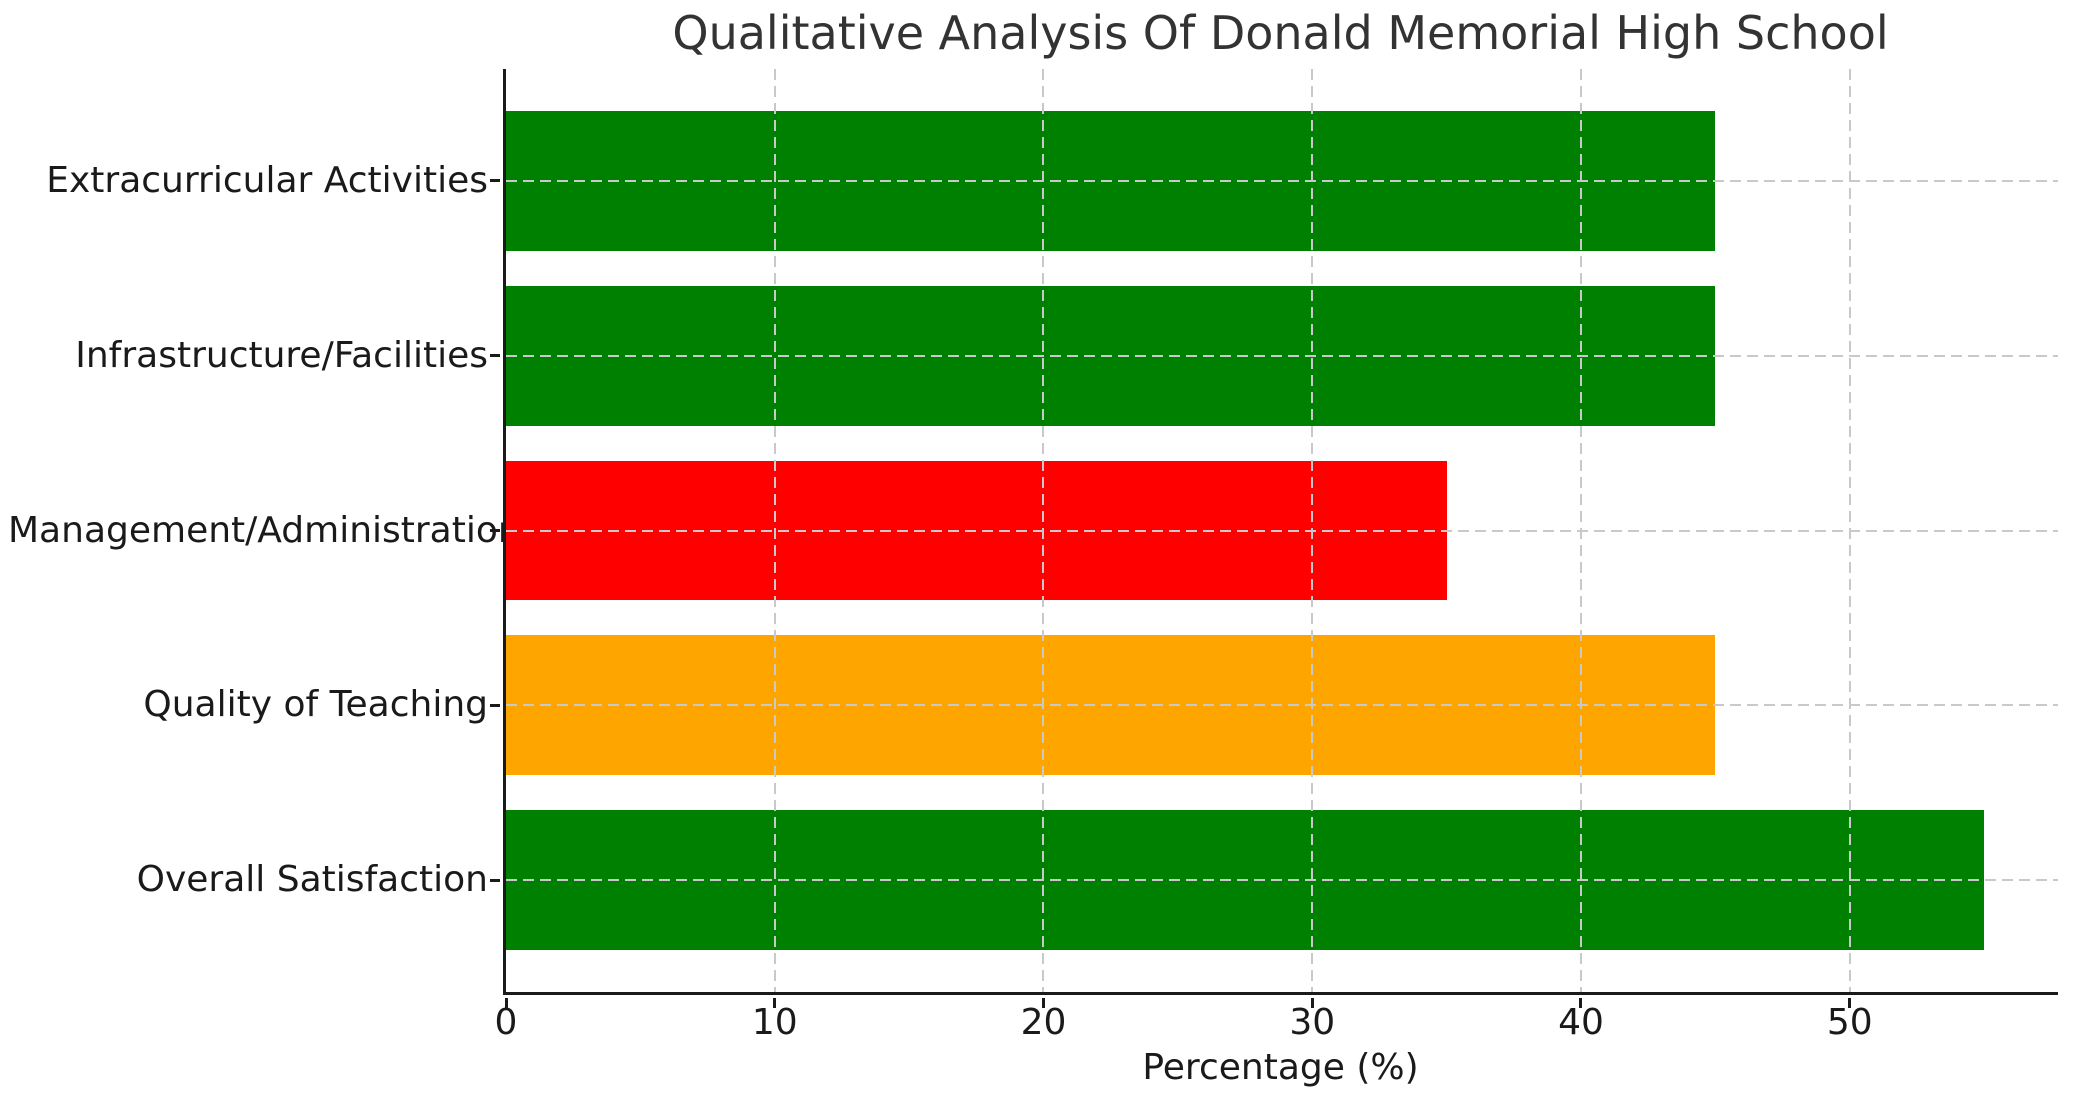  I want to click on x-tick-label: 0, so click(506, 1022).